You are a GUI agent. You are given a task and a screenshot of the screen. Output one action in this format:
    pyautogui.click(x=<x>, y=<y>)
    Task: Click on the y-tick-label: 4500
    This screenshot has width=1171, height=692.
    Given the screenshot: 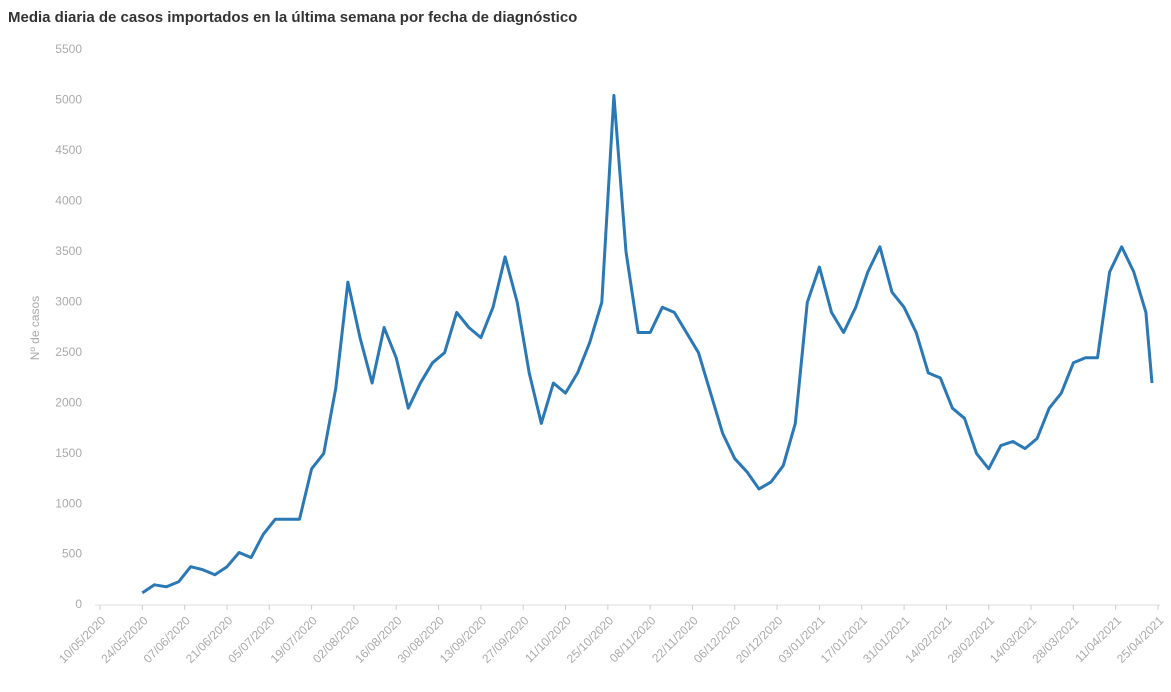 What is the action you would take?
    pyautogui.click(x=68, y=150)
    